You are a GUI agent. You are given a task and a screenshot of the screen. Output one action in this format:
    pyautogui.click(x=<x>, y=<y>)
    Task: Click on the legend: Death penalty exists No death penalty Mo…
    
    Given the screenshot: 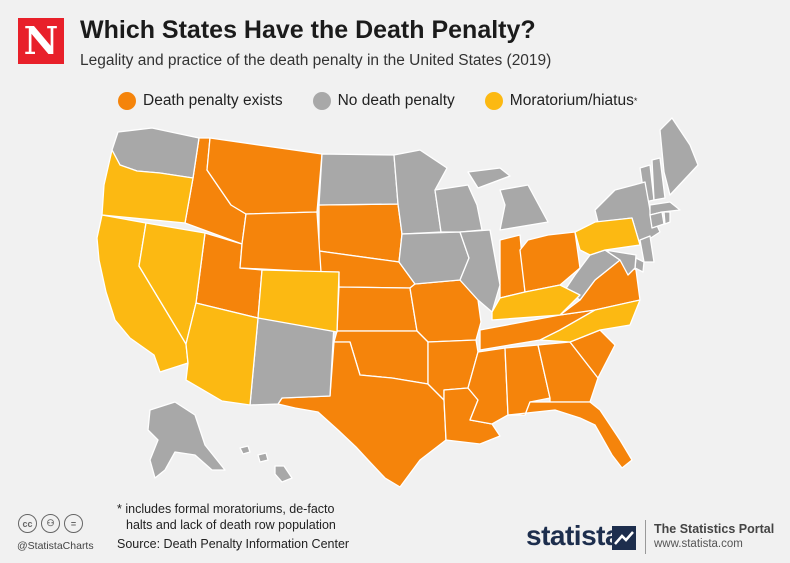 What is the action you would take?
    pyautogui.click(x=392, y=101)
    